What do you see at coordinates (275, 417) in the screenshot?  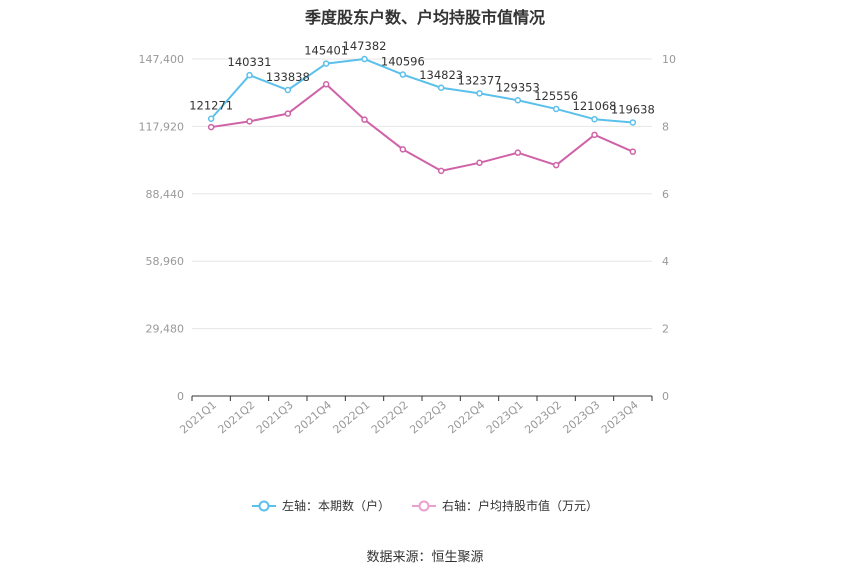 I see `x-axis-tick-label: 2021Q3` at bounding box center [275, 417].